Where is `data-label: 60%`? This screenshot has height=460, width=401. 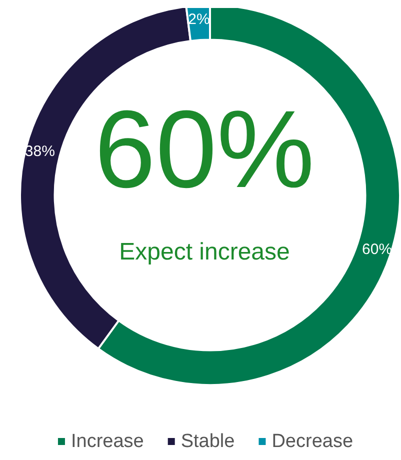 data-label: 60% is located at coordinates (377, 249).